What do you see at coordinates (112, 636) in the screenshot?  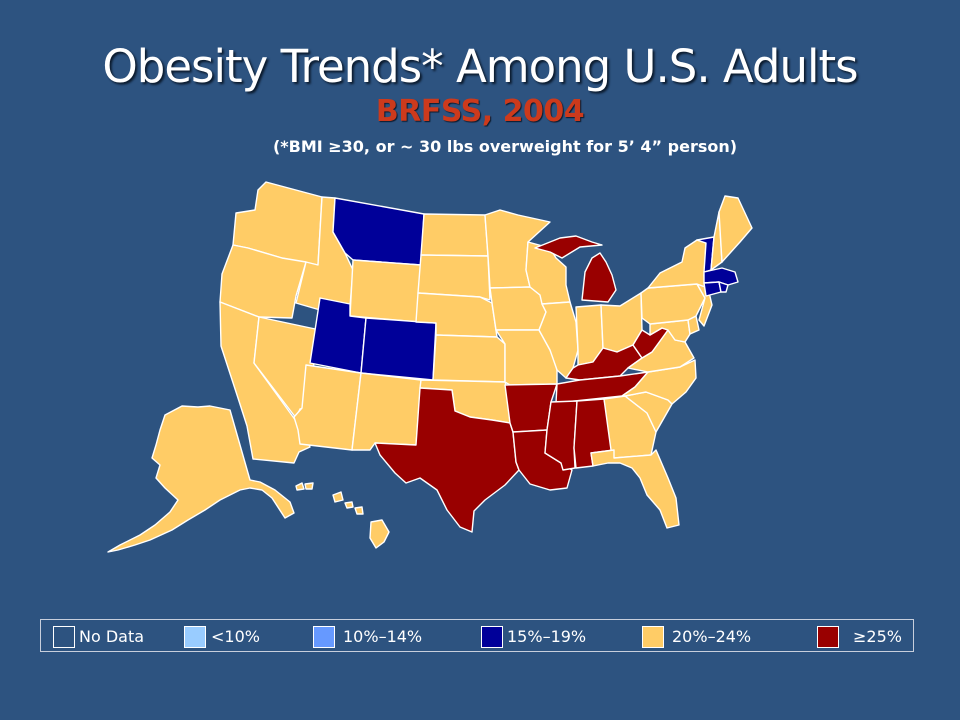 I see `legend-label-no-data: No Data` at bounding box center [112, 636].